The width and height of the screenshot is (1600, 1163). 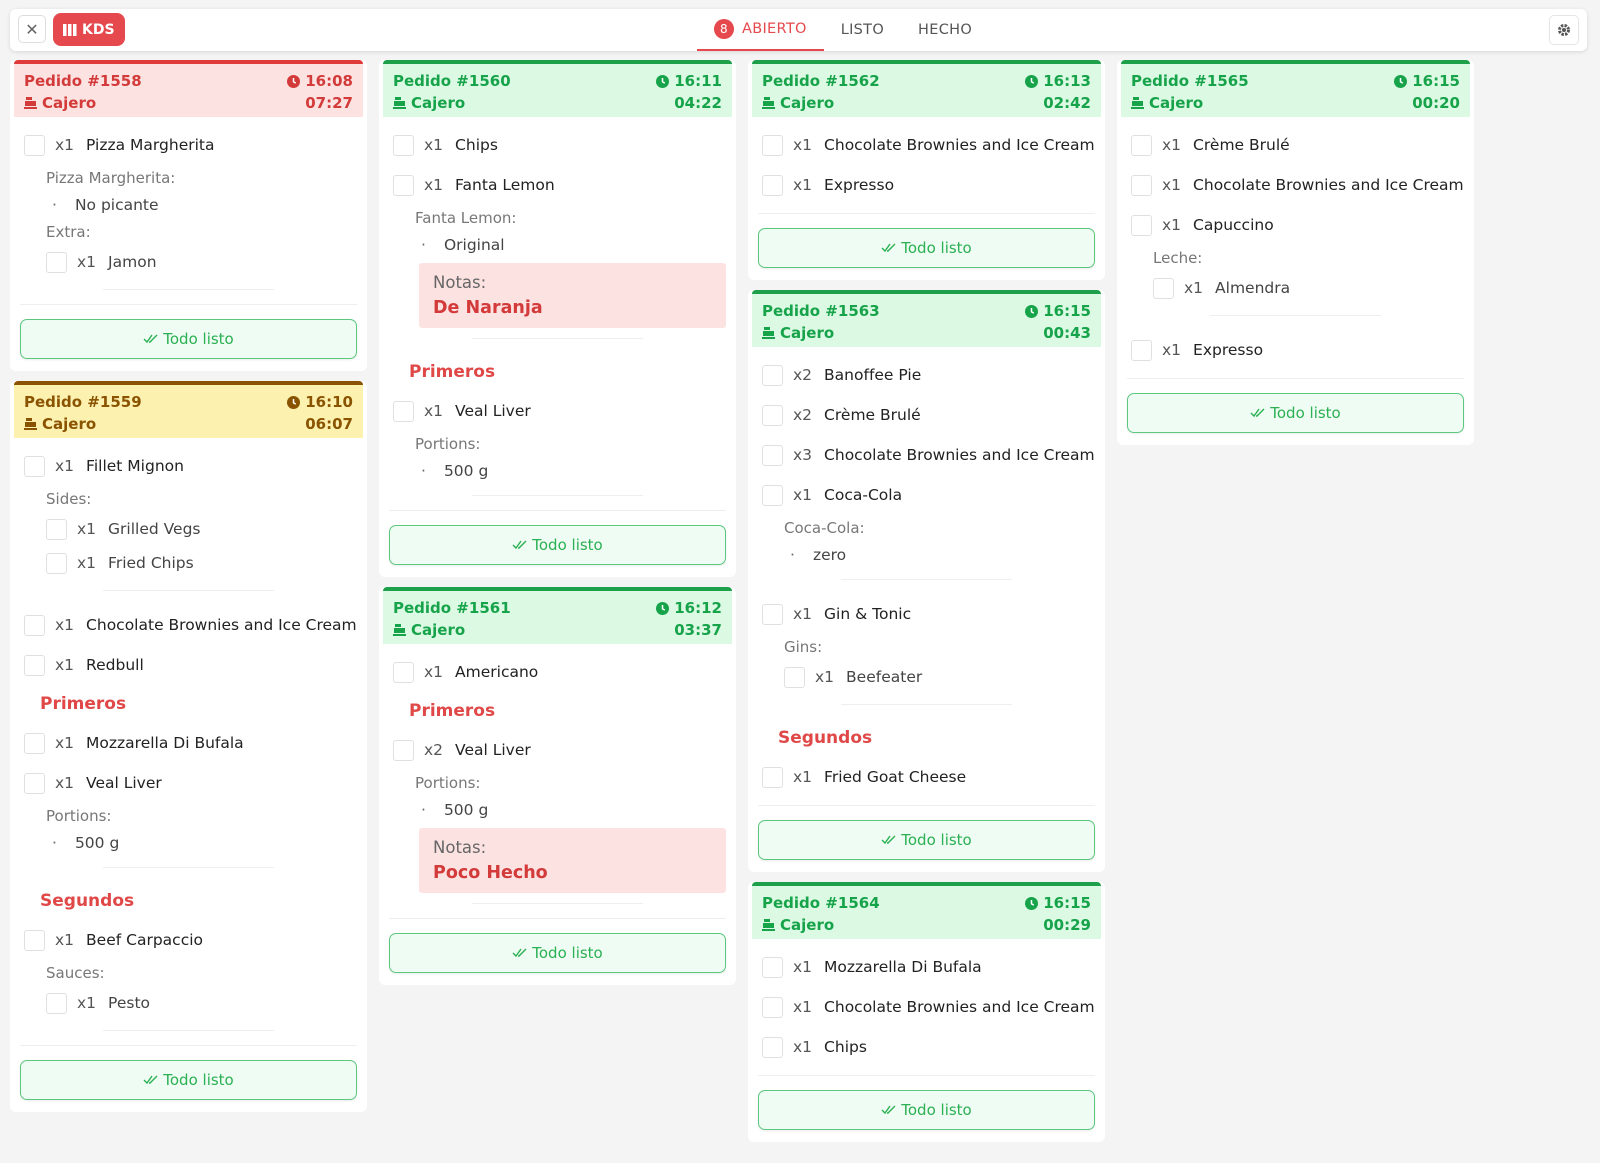 What do you see at coordinates (803, 455) in the screenshot?
I see `item-qty: x3` at bounding box center [803, 455].